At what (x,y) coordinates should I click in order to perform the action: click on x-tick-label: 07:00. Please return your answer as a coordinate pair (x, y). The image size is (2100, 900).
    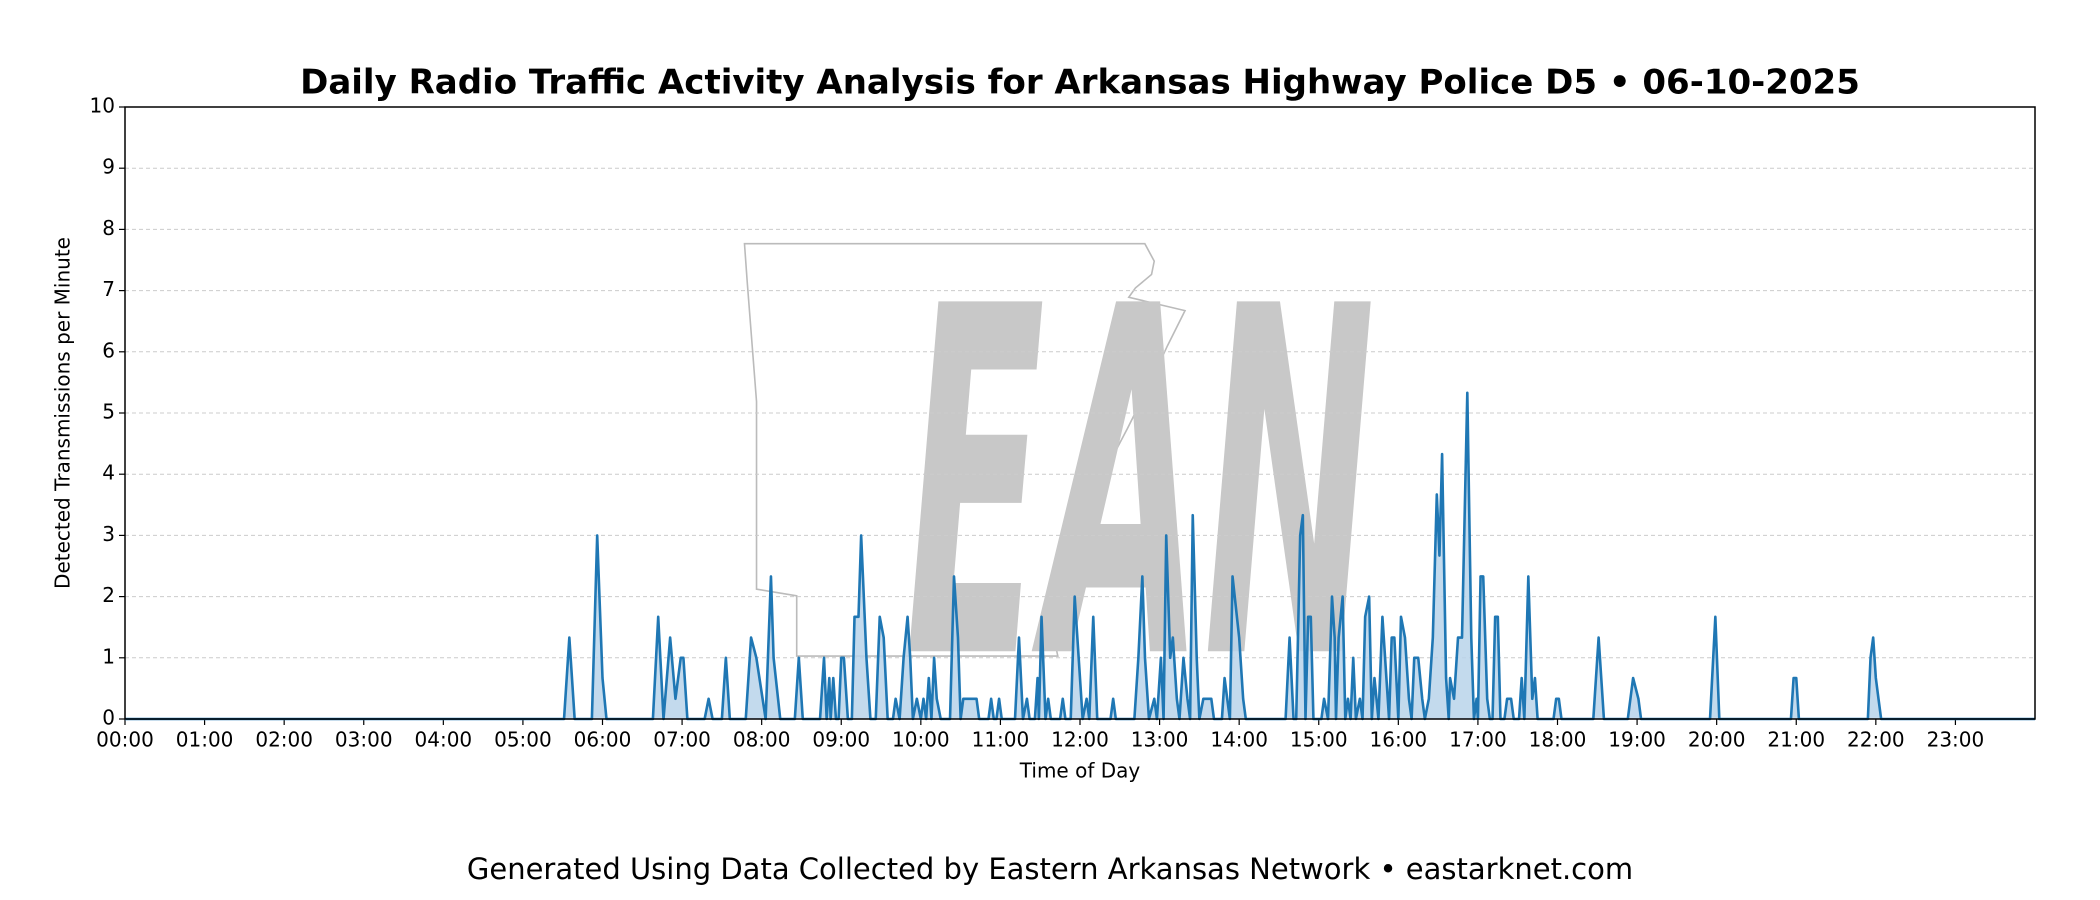
    Looking at the image, I should click on (682, 740).